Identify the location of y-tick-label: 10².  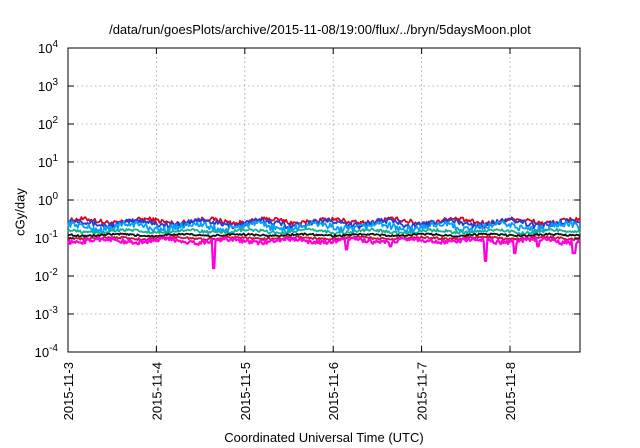
(48, 123).